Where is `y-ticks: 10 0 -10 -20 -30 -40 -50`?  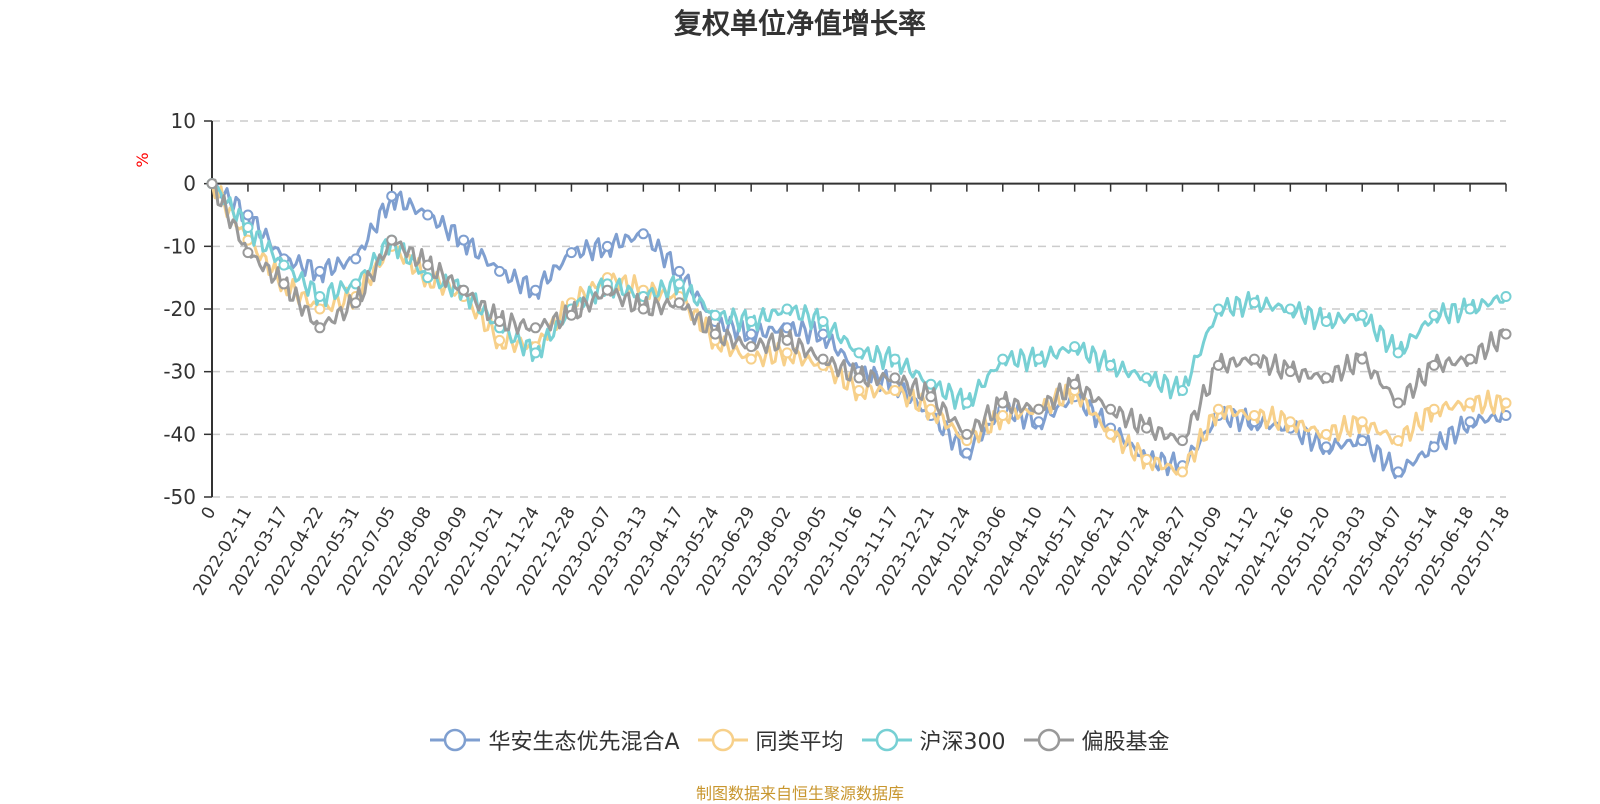 y-ticks: 10 0 -10 -20 -30 -40 -50 is located at coordinates (187, 309).